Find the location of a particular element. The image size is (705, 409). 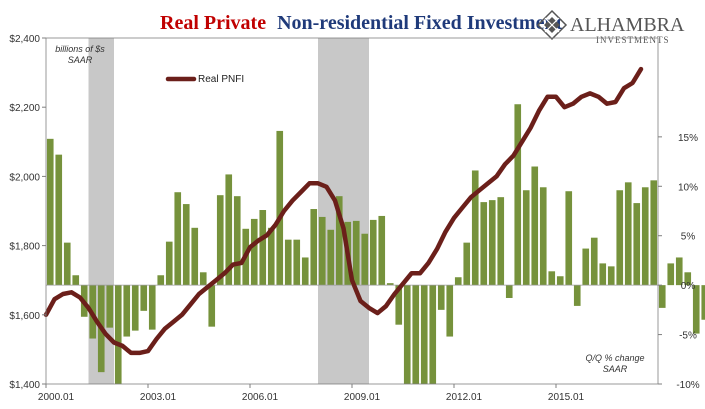

right-tick-label: 5% is located at coordinates (688, 237).